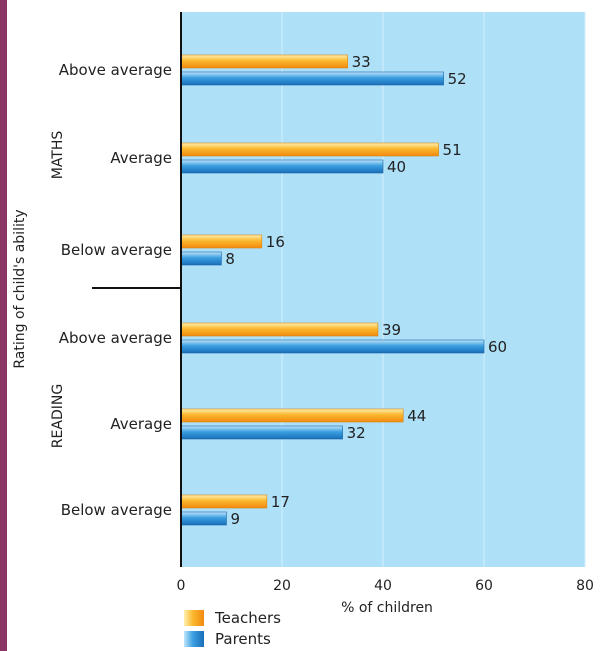 The height and width of the screenshot is (651, 608). I want to click on value-label: 33, so click(361, 62).